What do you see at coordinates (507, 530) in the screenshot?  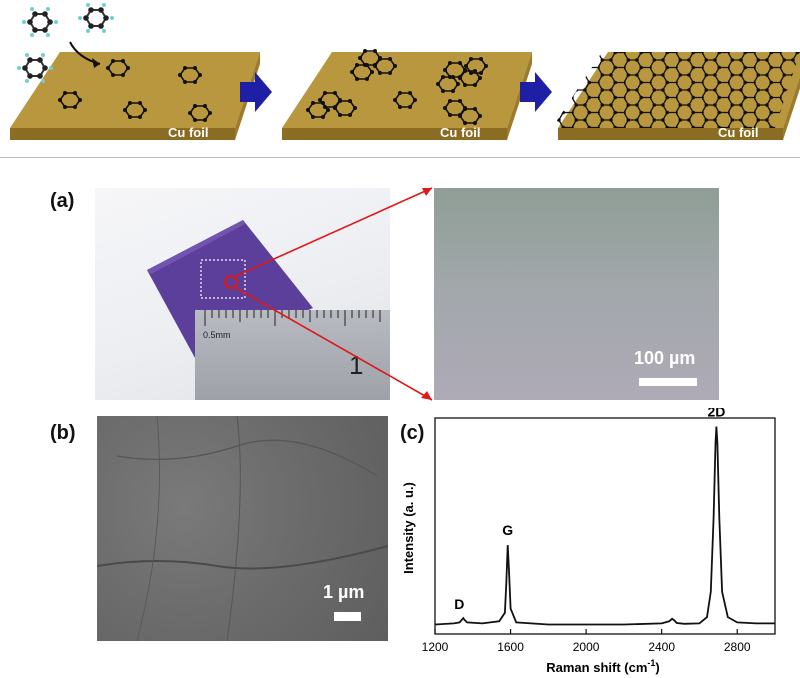 I see `peak-label-g: G` at bounding box center [507, 530].